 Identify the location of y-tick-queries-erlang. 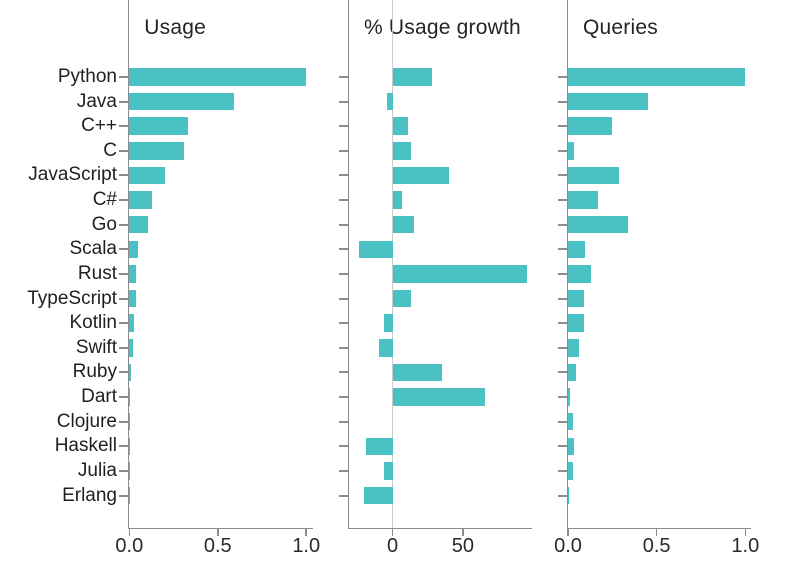
(562, 495).